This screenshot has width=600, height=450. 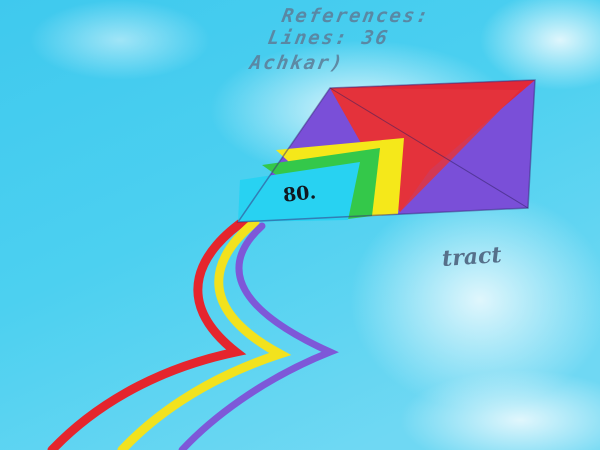 I want to click on kite-tail-purple, so click(x=258, y=336).